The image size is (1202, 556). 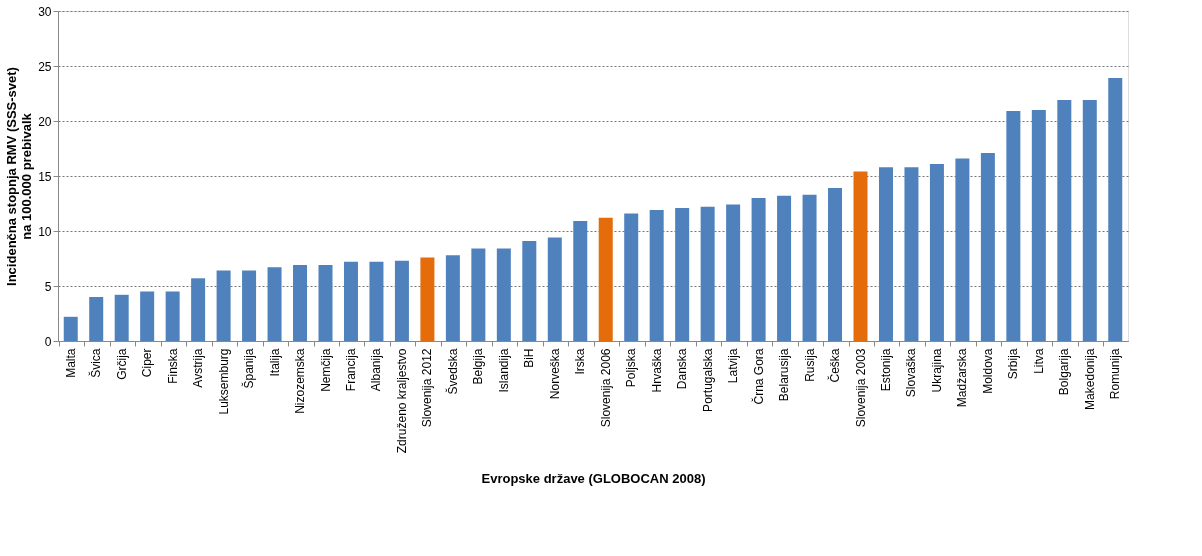 I want to click on x-tick-label: Španija, so click(x=249, y=368).